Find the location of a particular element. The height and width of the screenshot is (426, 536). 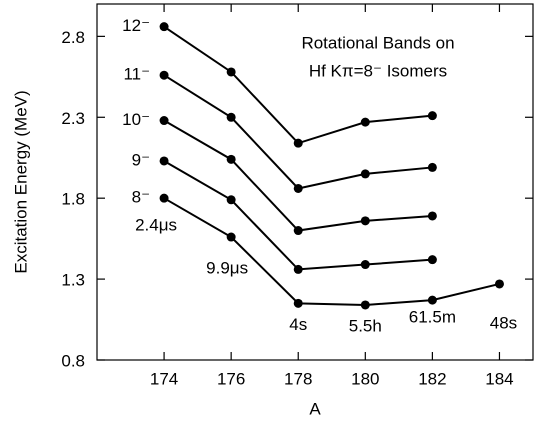

x-tick-label: 180 is located at coordinates (365, 378).